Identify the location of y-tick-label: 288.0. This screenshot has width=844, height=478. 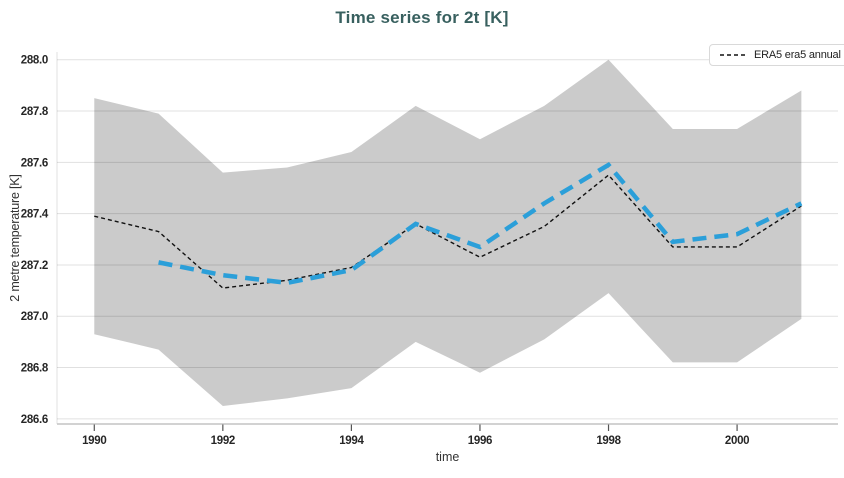
(34, 61).